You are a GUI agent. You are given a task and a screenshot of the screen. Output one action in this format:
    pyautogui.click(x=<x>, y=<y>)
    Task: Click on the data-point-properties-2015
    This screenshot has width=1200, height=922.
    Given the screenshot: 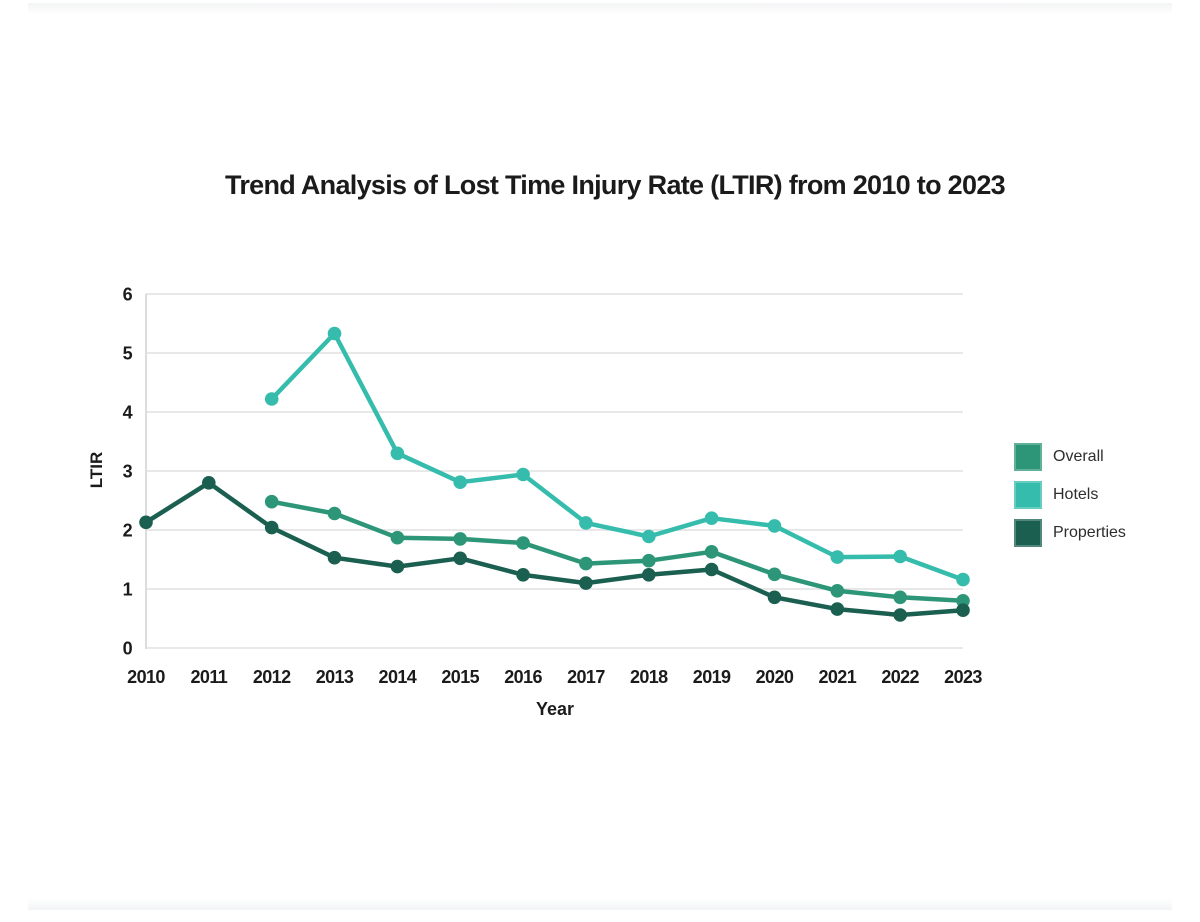 What is the action you would take?
    pyautogui.click(x=460, y=558)
    